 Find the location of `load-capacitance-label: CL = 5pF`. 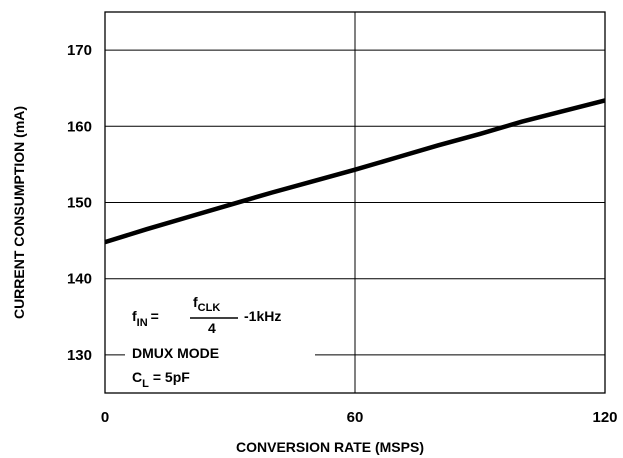

load-capacitance-label: CL = 5pF is located at coordinates (161, 379).